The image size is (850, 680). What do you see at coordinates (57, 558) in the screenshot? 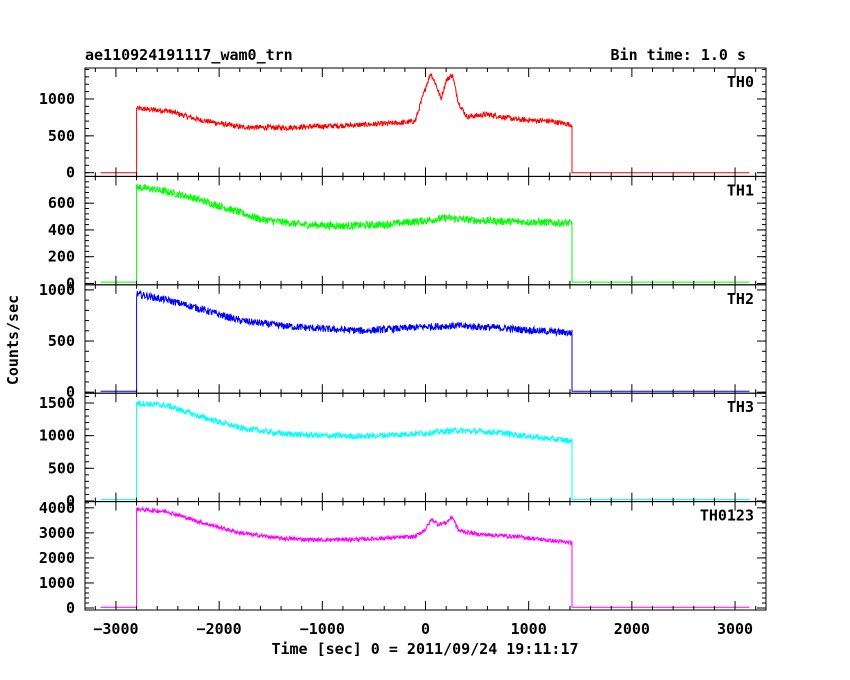
I see `y-tick-label: 2000` at bounding box center [57, 558].